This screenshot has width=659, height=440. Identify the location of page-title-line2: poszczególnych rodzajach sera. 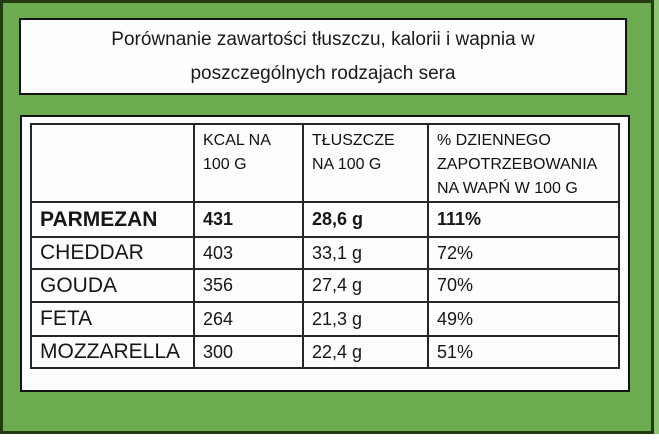
(323, 73).